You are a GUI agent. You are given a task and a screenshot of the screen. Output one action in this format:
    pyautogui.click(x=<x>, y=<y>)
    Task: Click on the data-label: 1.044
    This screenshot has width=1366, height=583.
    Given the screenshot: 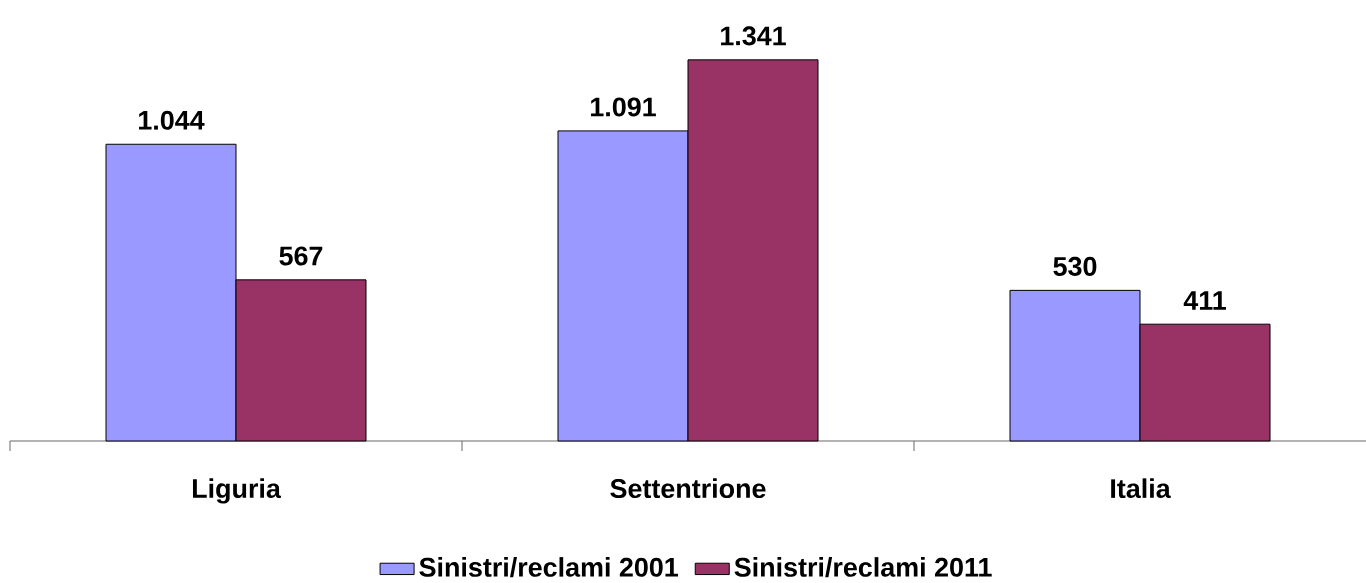 What is the action you would take?
    pyautogui.click(x=172, y=120)
    